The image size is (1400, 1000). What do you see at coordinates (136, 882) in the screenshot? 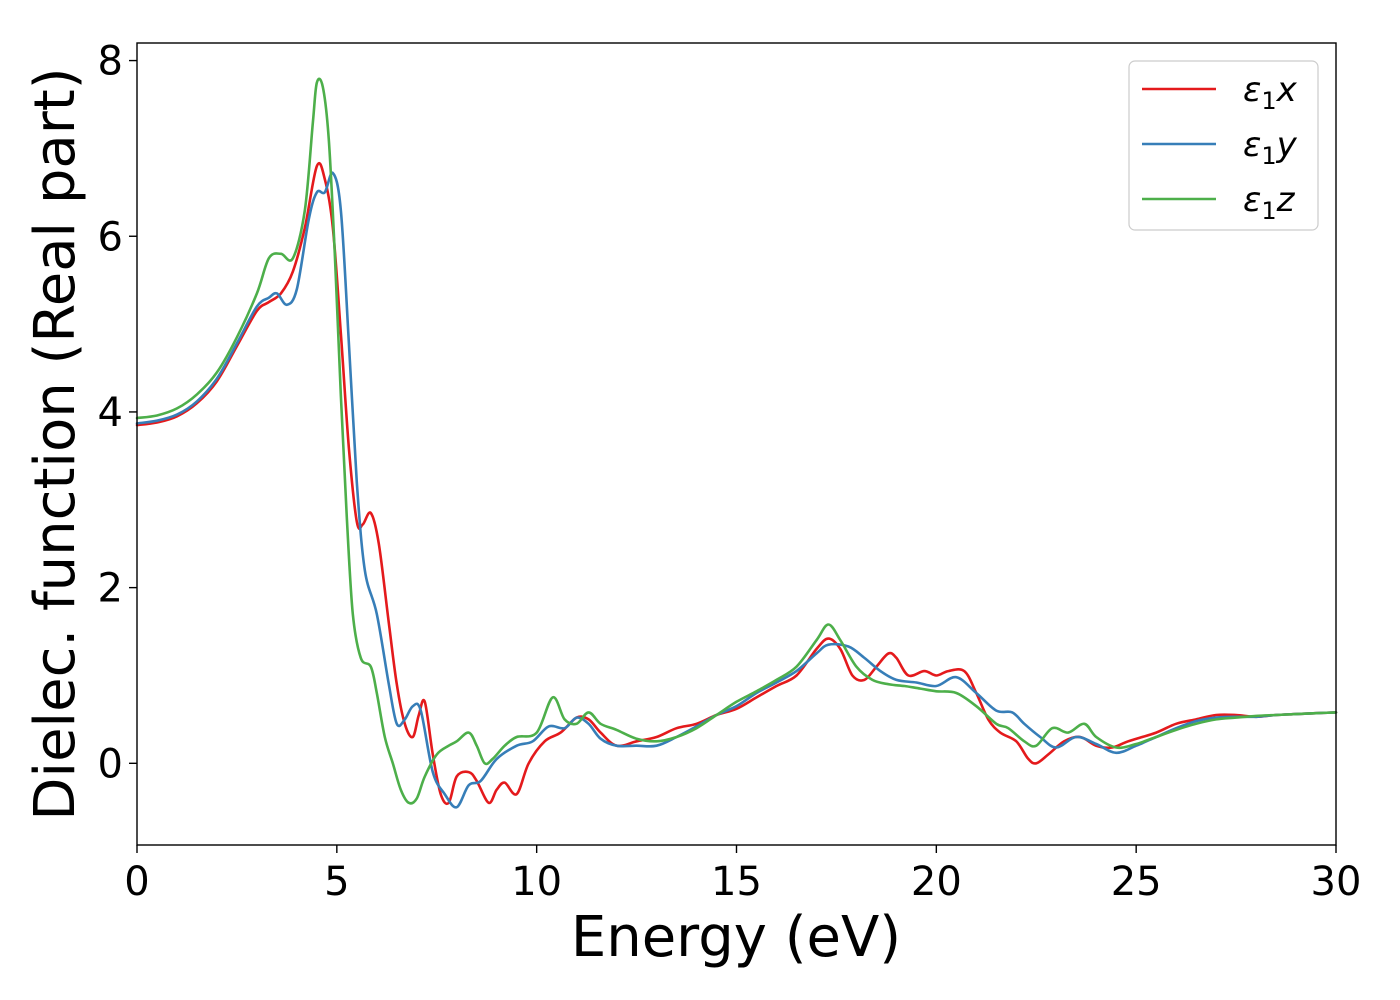
I see `x-tick-label: 0` at bounding box center [136, 882].